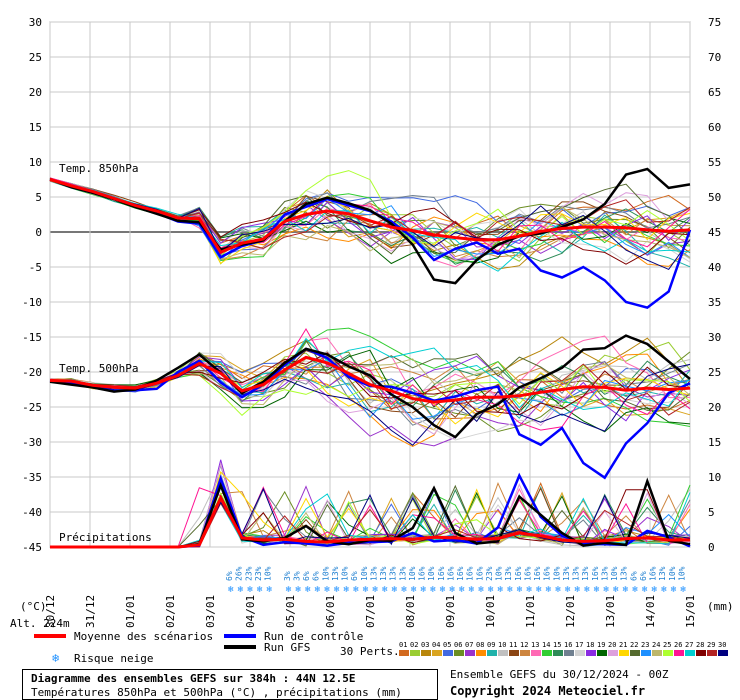 The width and height of the screenshot is (740, 700). I want to click on y-tick-left: 25, so click(35, 57).